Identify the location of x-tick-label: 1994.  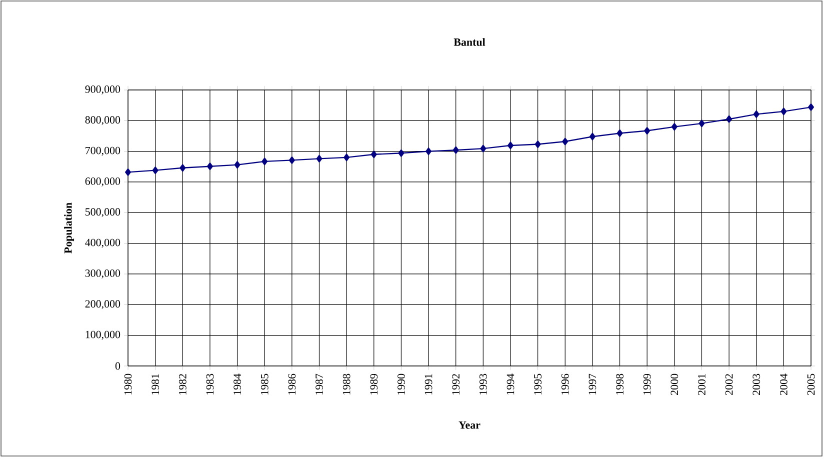
(510, 384).